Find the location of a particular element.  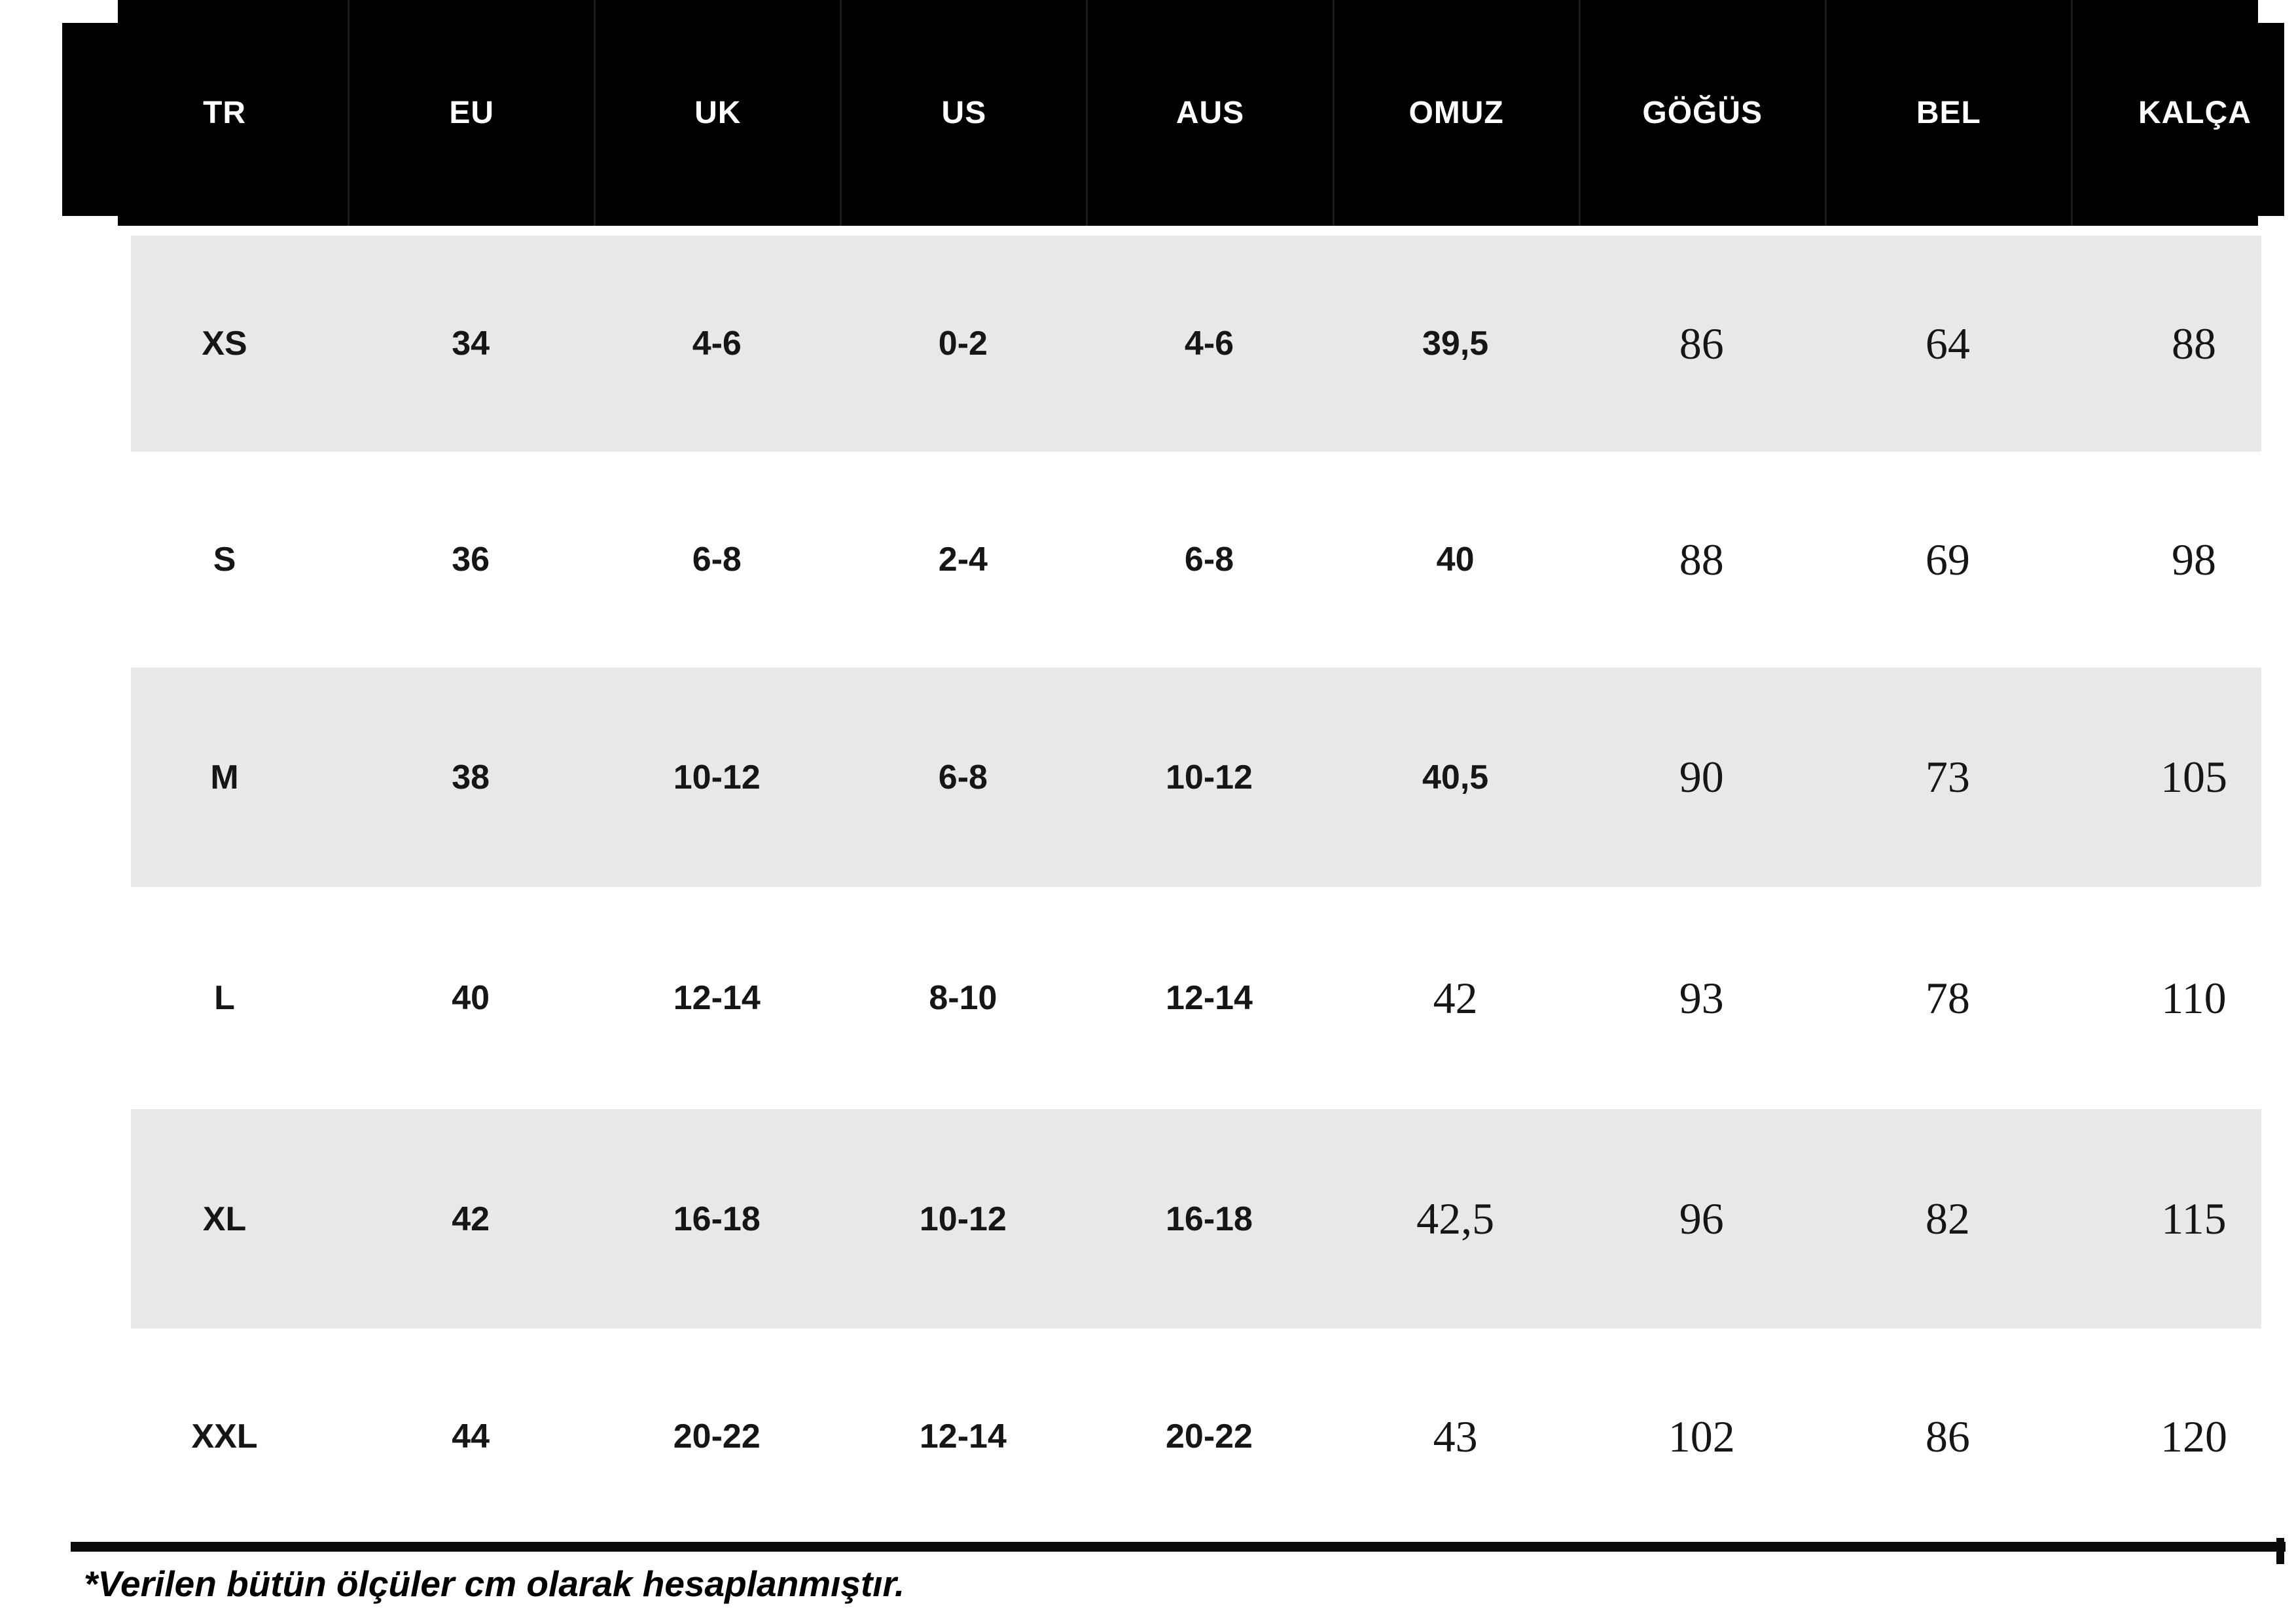

cell-s-us: 2-4 is located at coordinates (963, 560).